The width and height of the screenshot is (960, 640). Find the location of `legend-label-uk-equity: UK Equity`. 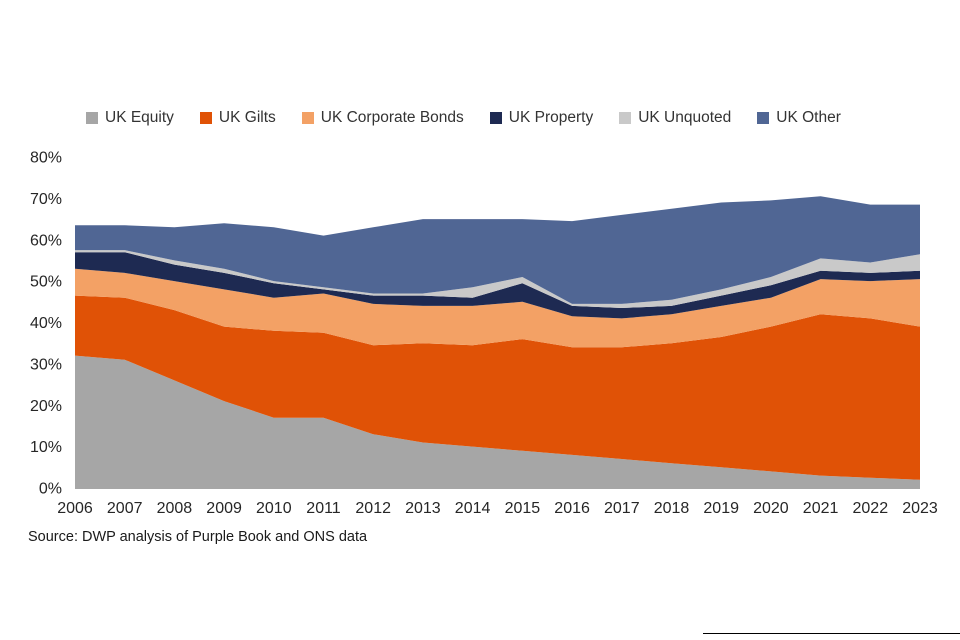

legend-label-uk-equity: UK Equity is located at coordinates (139, 117).